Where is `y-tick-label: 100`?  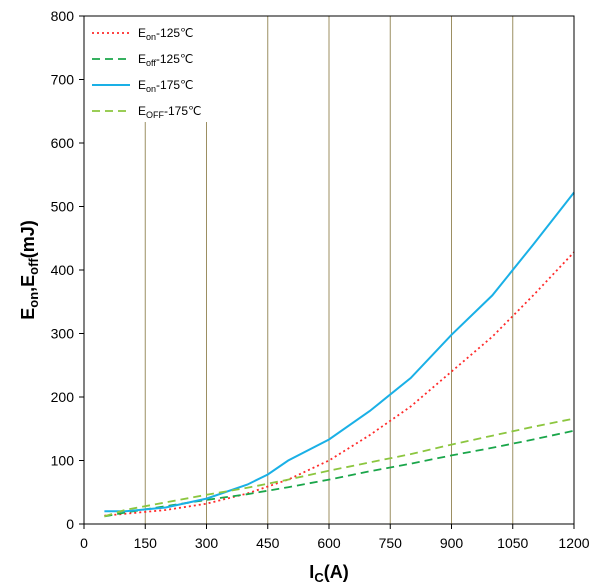 y-tick-label: 100 is located at coordinates (63, 461).